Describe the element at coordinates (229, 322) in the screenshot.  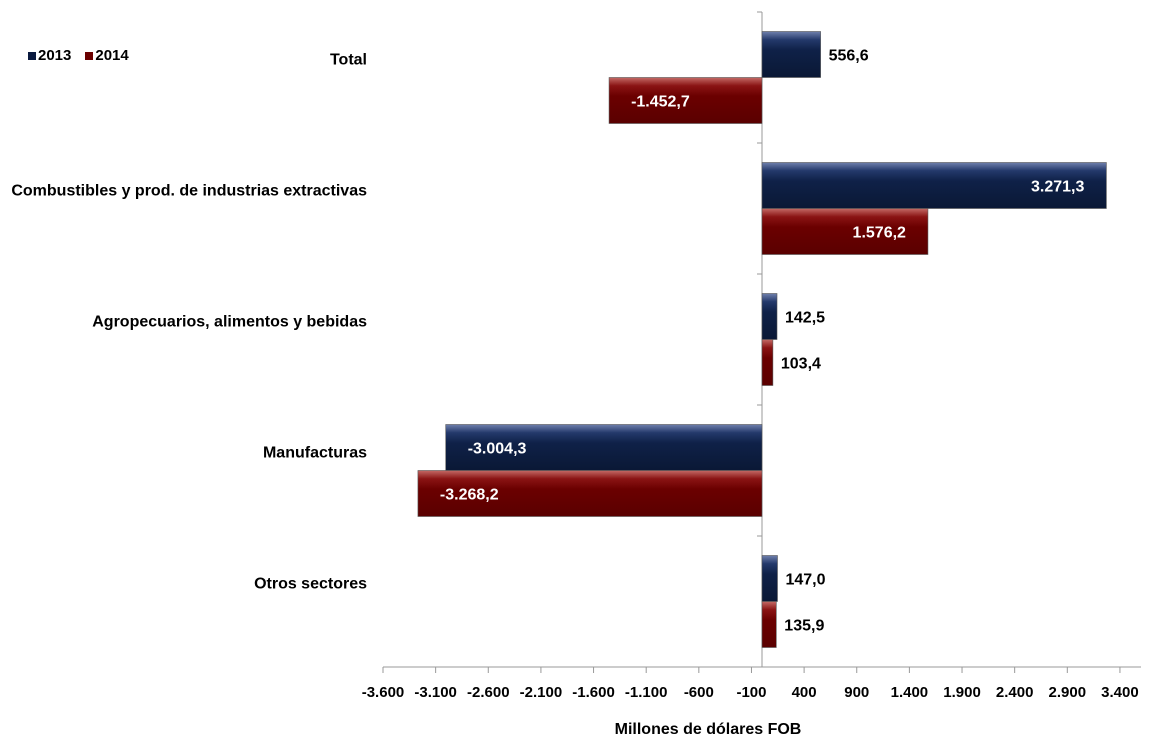
I see `category-label: Agropecuarios, alimentos y bebidas` at that location.